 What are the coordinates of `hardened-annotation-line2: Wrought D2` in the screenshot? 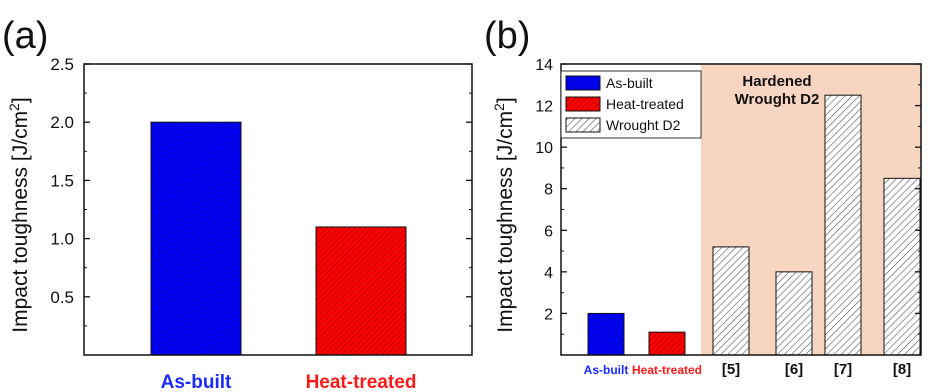 It's located at (777, 99).